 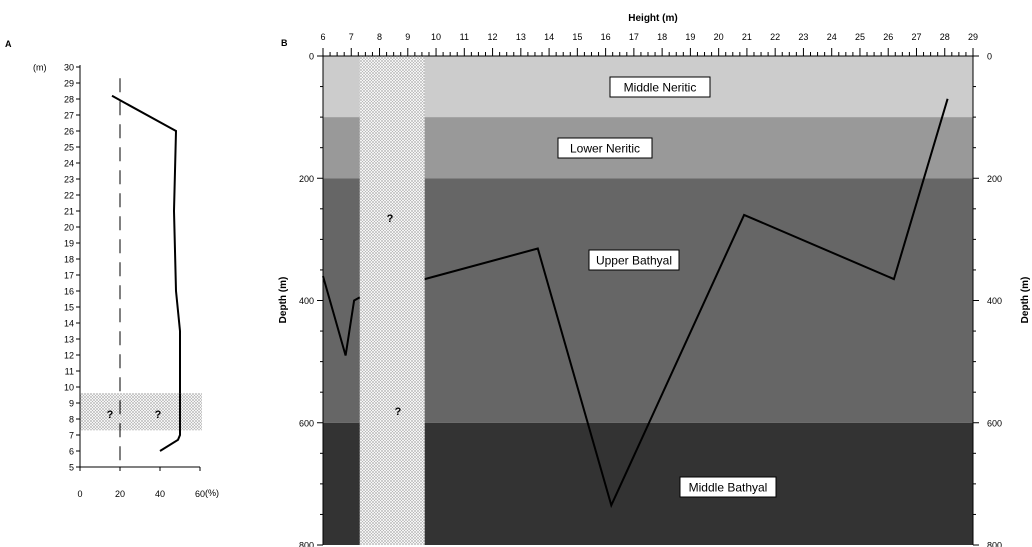 I want to click on y-tick-label: 24, so click(x=69, y=164).